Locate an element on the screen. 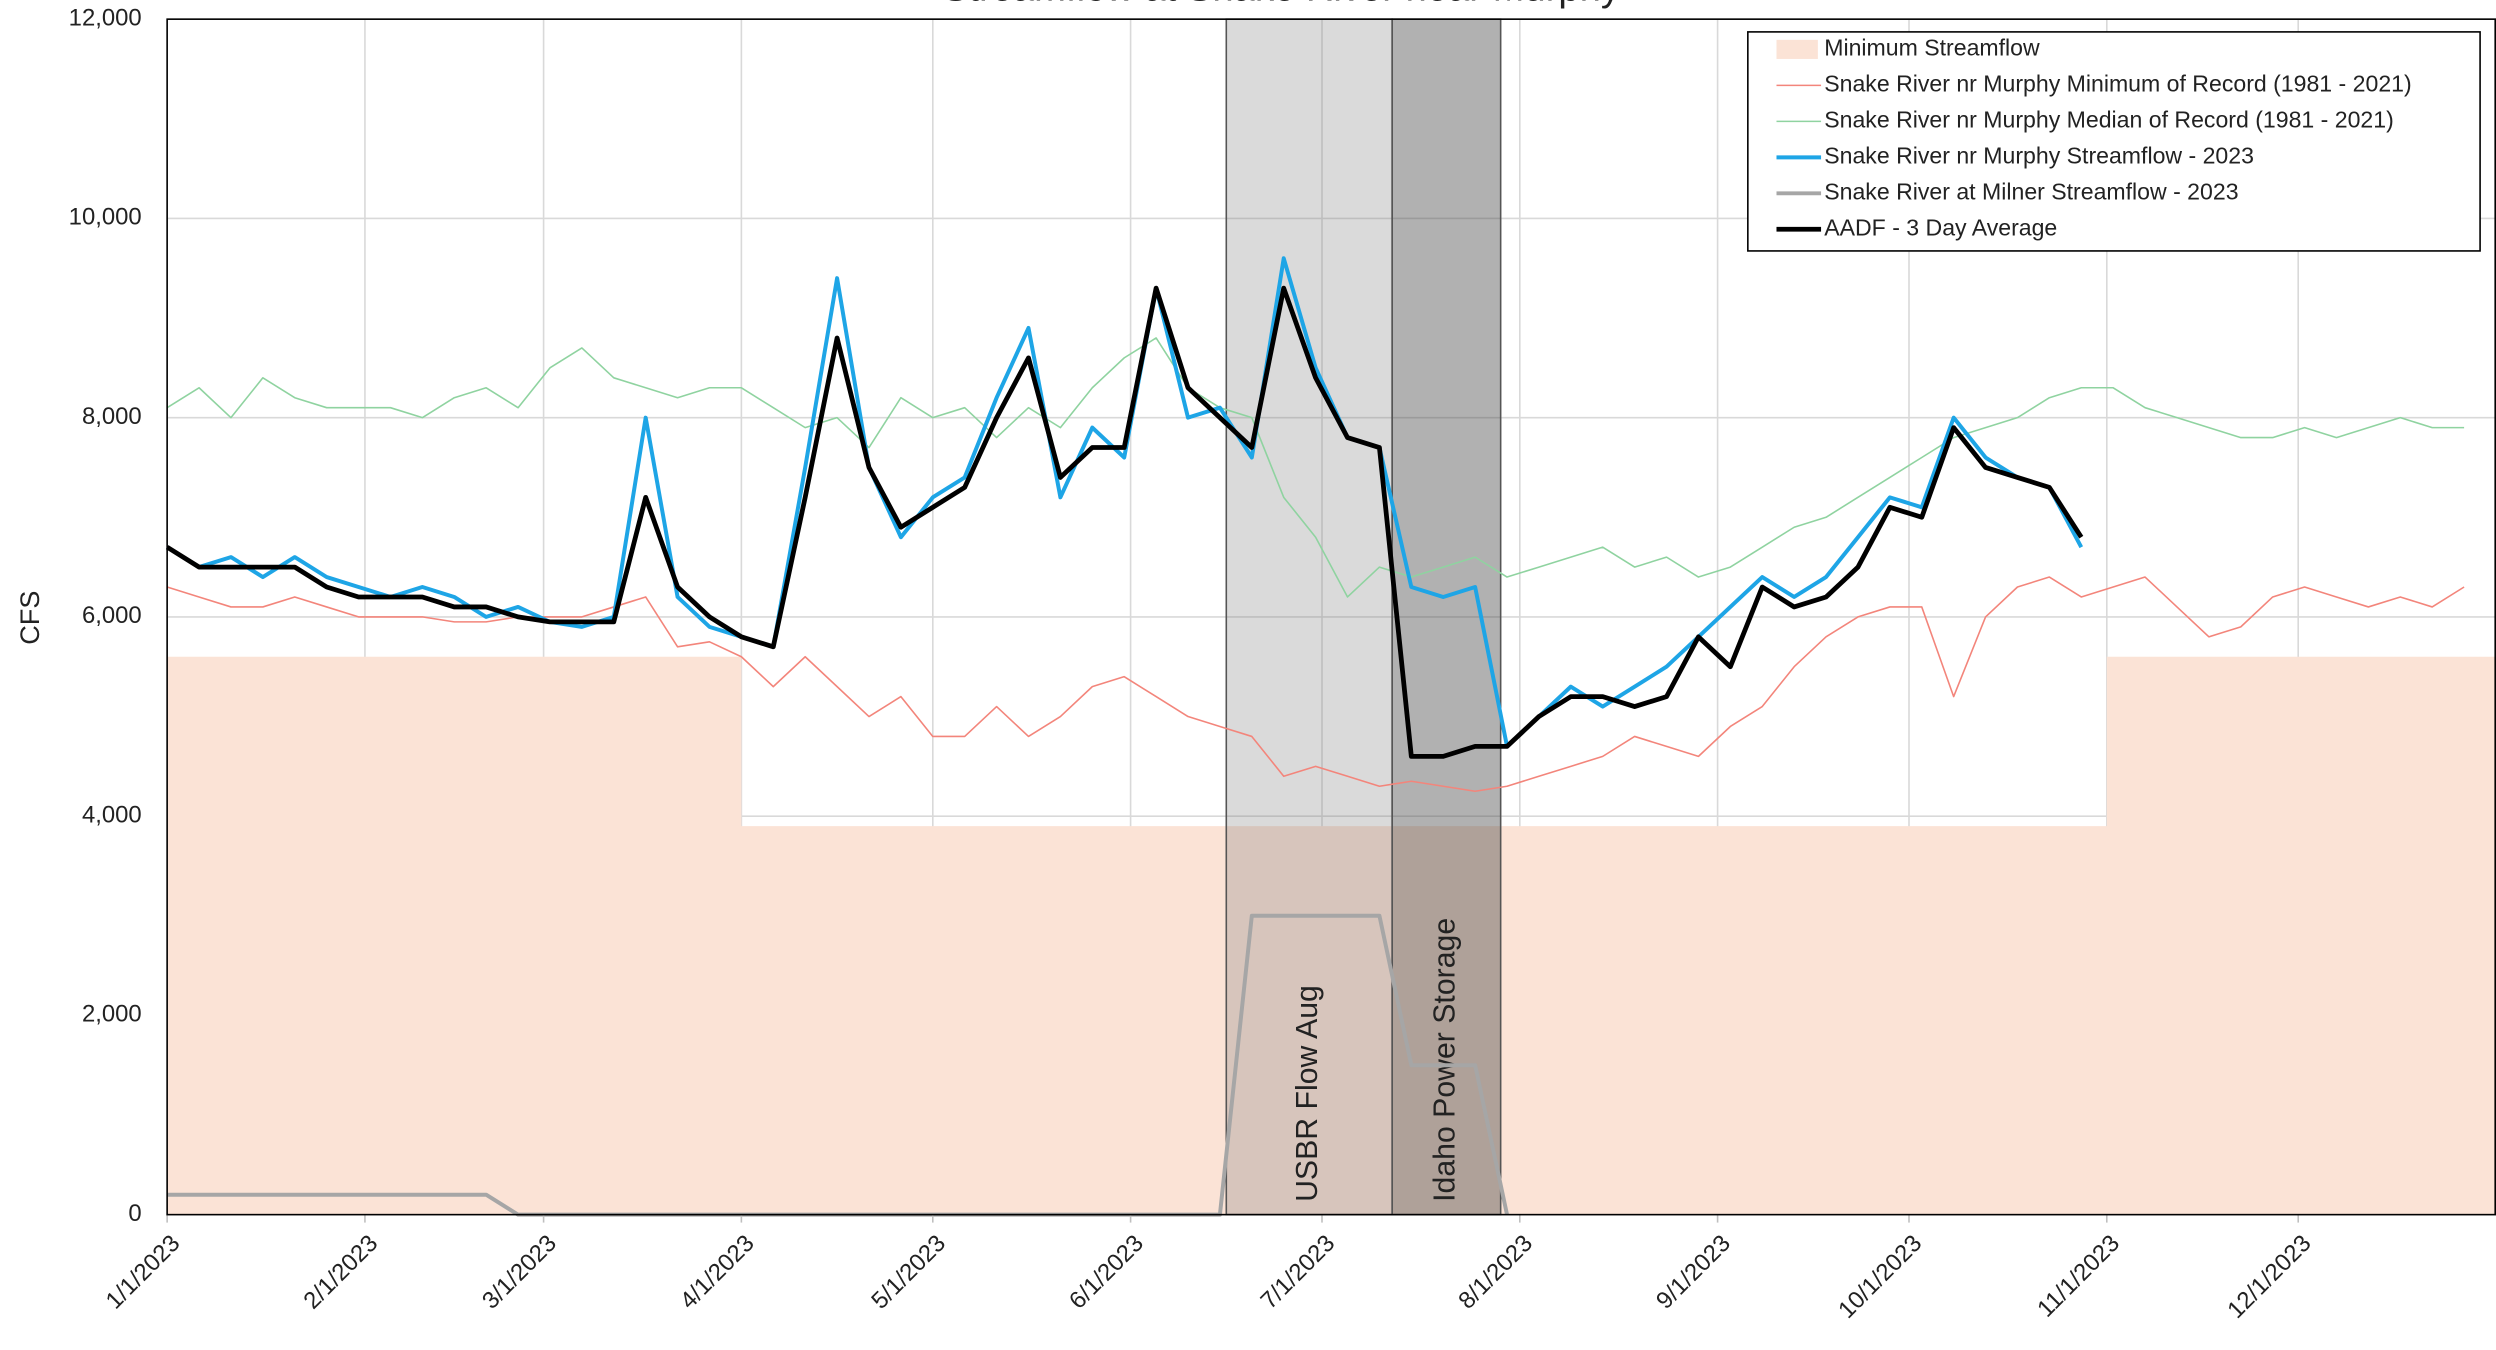 This screenshot has width=2496, height=1350. x-tick-label: 2/1/2023 is located at coordinates (340, 1272).